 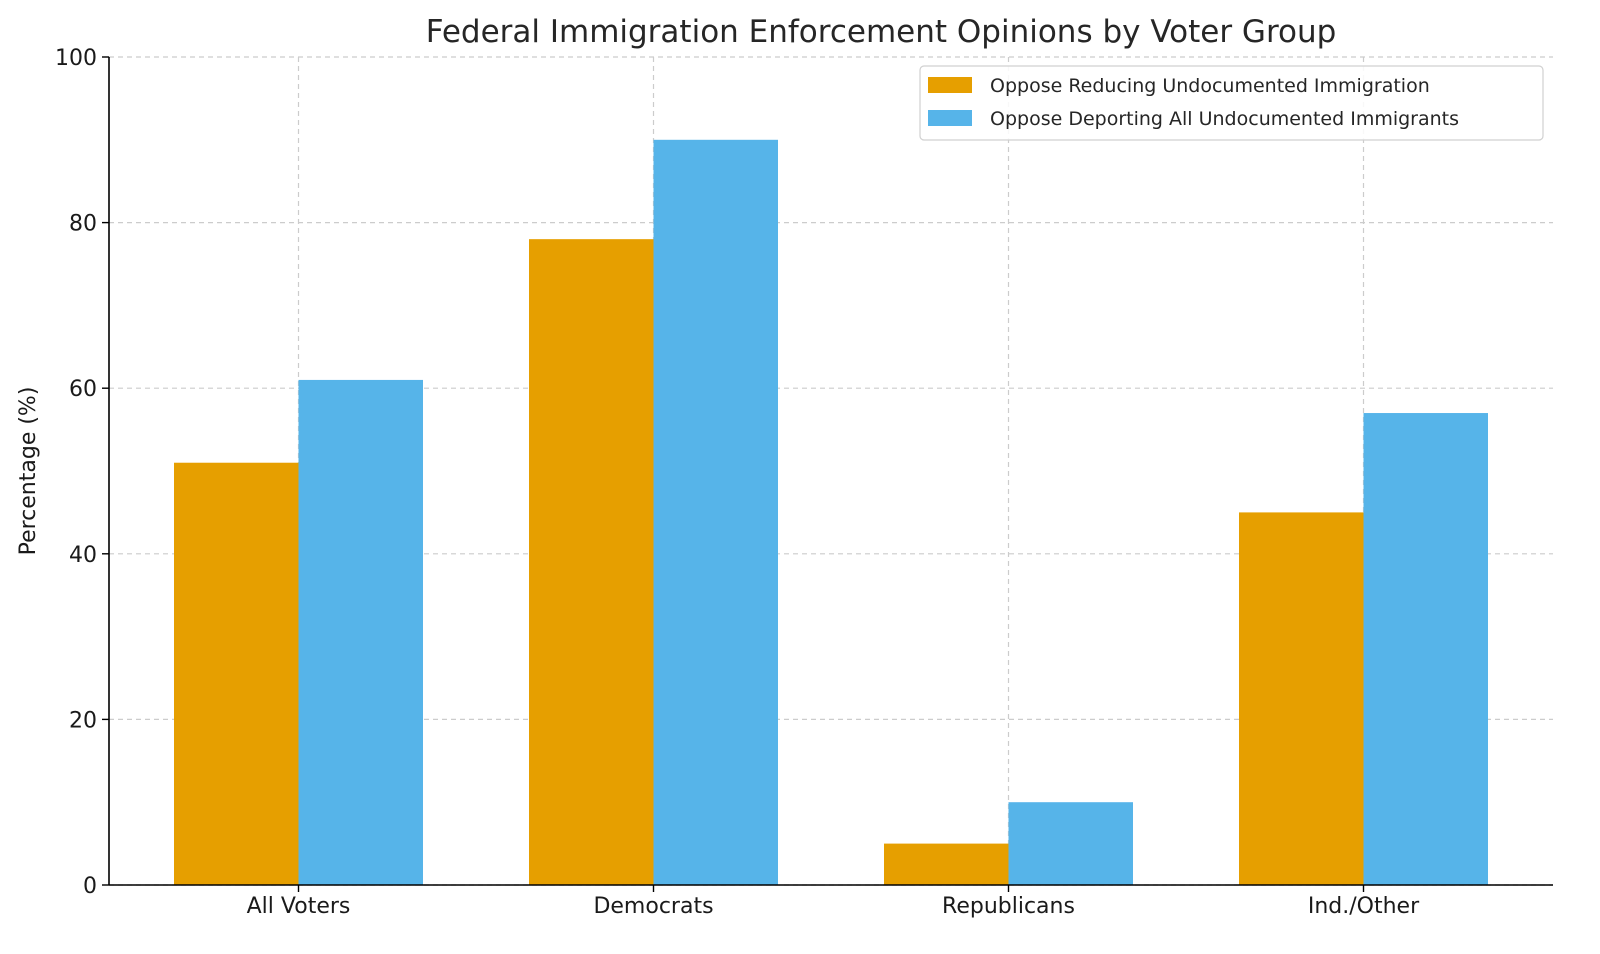 I want to click on legend-label-0: Oppose Reducing Undocumented Immigration, so click(x=1210, y=86).